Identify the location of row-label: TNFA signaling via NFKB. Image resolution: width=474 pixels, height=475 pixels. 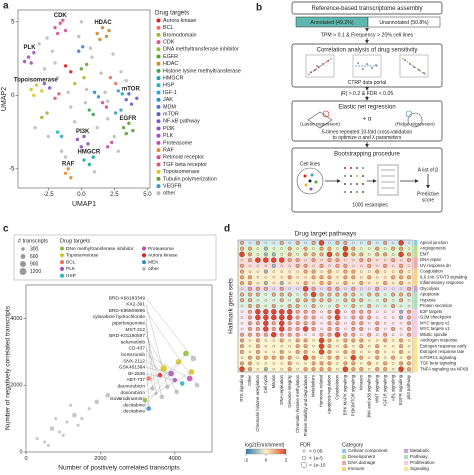
(444, 368).